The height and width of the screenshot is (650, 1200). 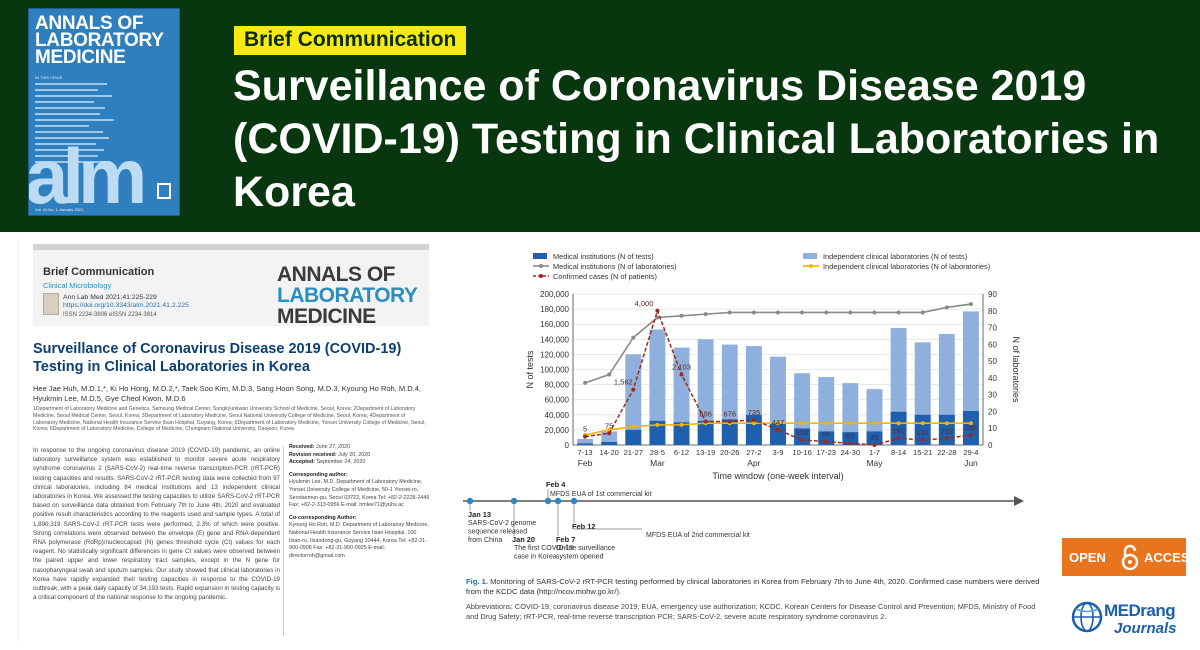 I want to click on x-tick-label: 21-27, so click(x=633, y=452).